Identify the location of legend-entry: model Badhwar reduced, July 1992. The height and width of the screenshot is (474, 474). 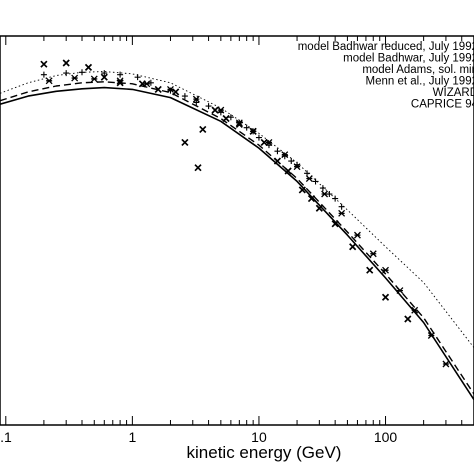
(386, 47).